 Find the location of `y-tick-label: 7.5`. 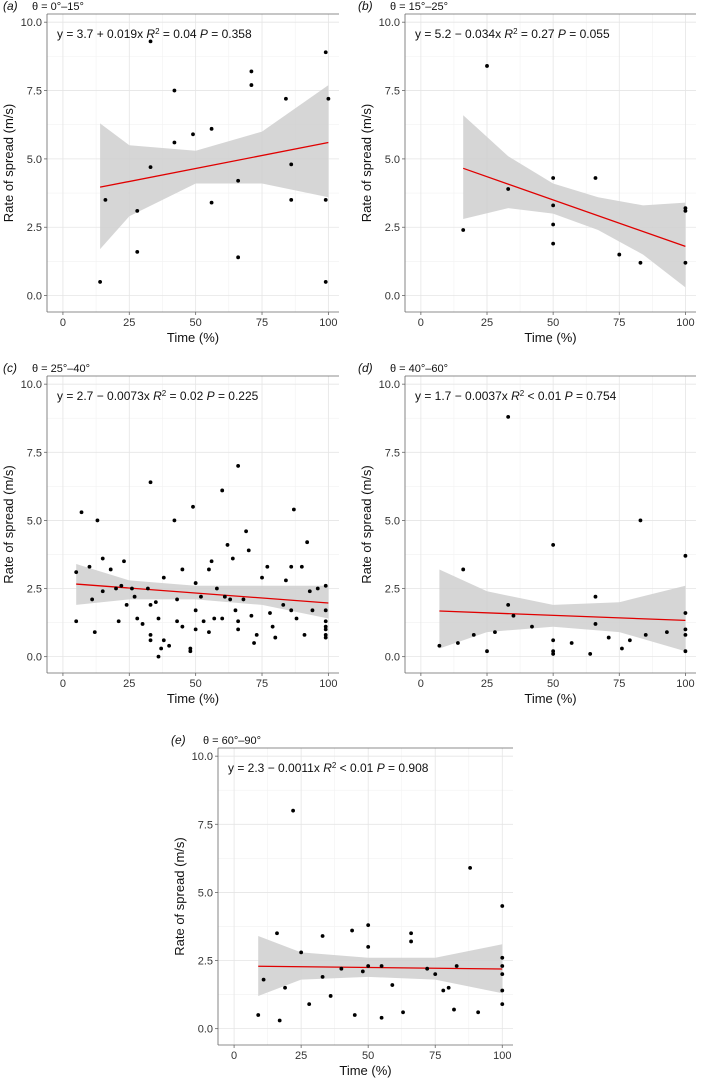

y-tick-label: 7.5 is located at coordinates (34, 453).